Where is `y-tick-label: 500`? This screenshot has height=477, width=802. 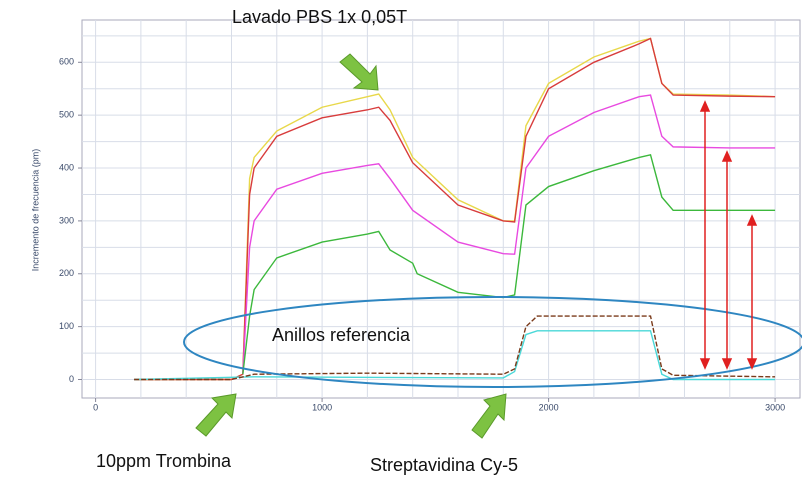 y-tick-label: 500 is located at coordinates (66, 115).